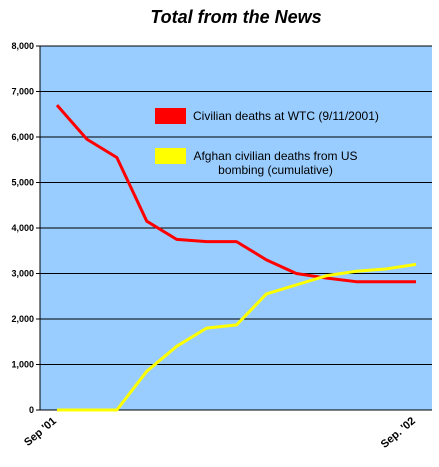 The image size is (439, 467). What do you see at coordinates (22, 228) in the screenshot?
I see `y-tick-label: 4,000` at bounding box center [22, 228].